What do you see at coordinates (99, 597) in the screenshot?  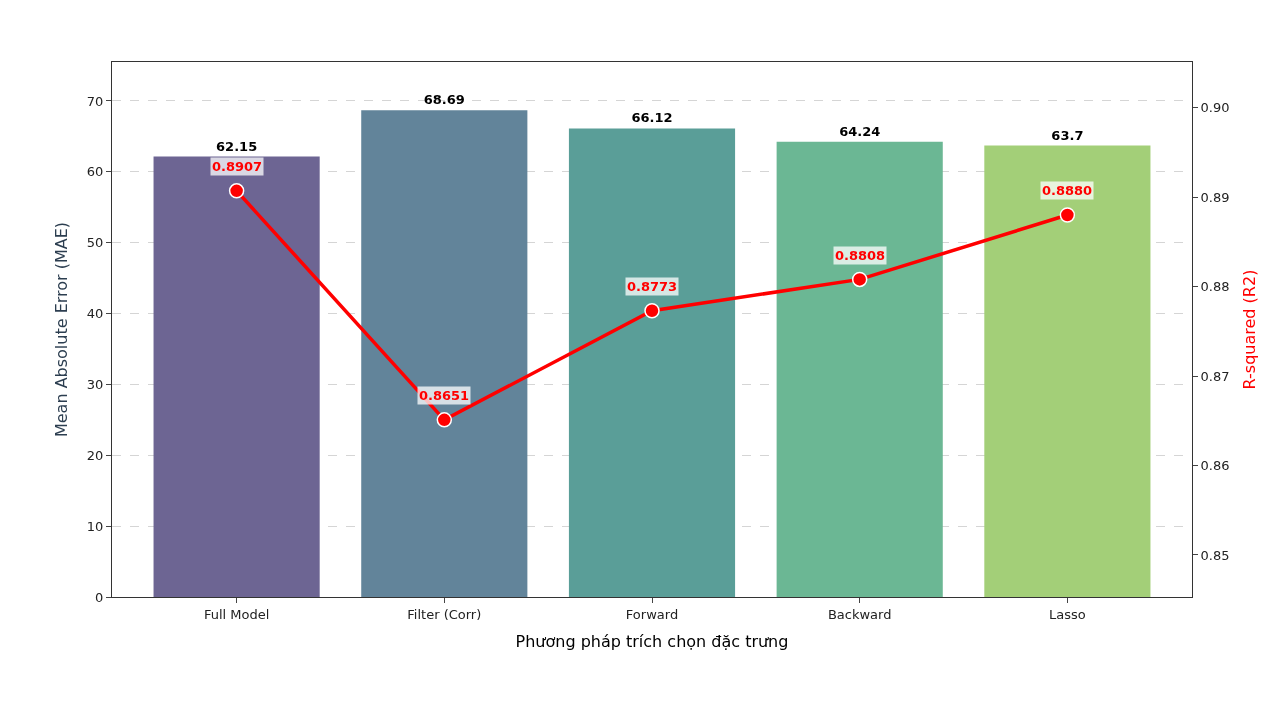 I see `y-tick-label: 0` at bounding box center [99, 597].